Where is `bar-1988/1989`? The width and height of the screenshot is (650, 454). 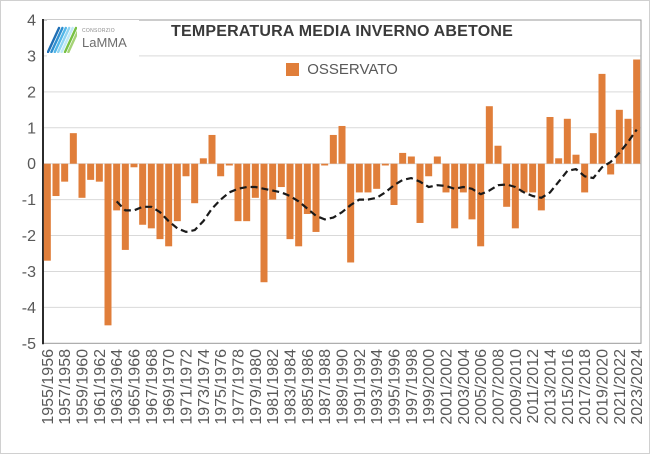 bar-1988/1989 is located at coordinates (333, 149).